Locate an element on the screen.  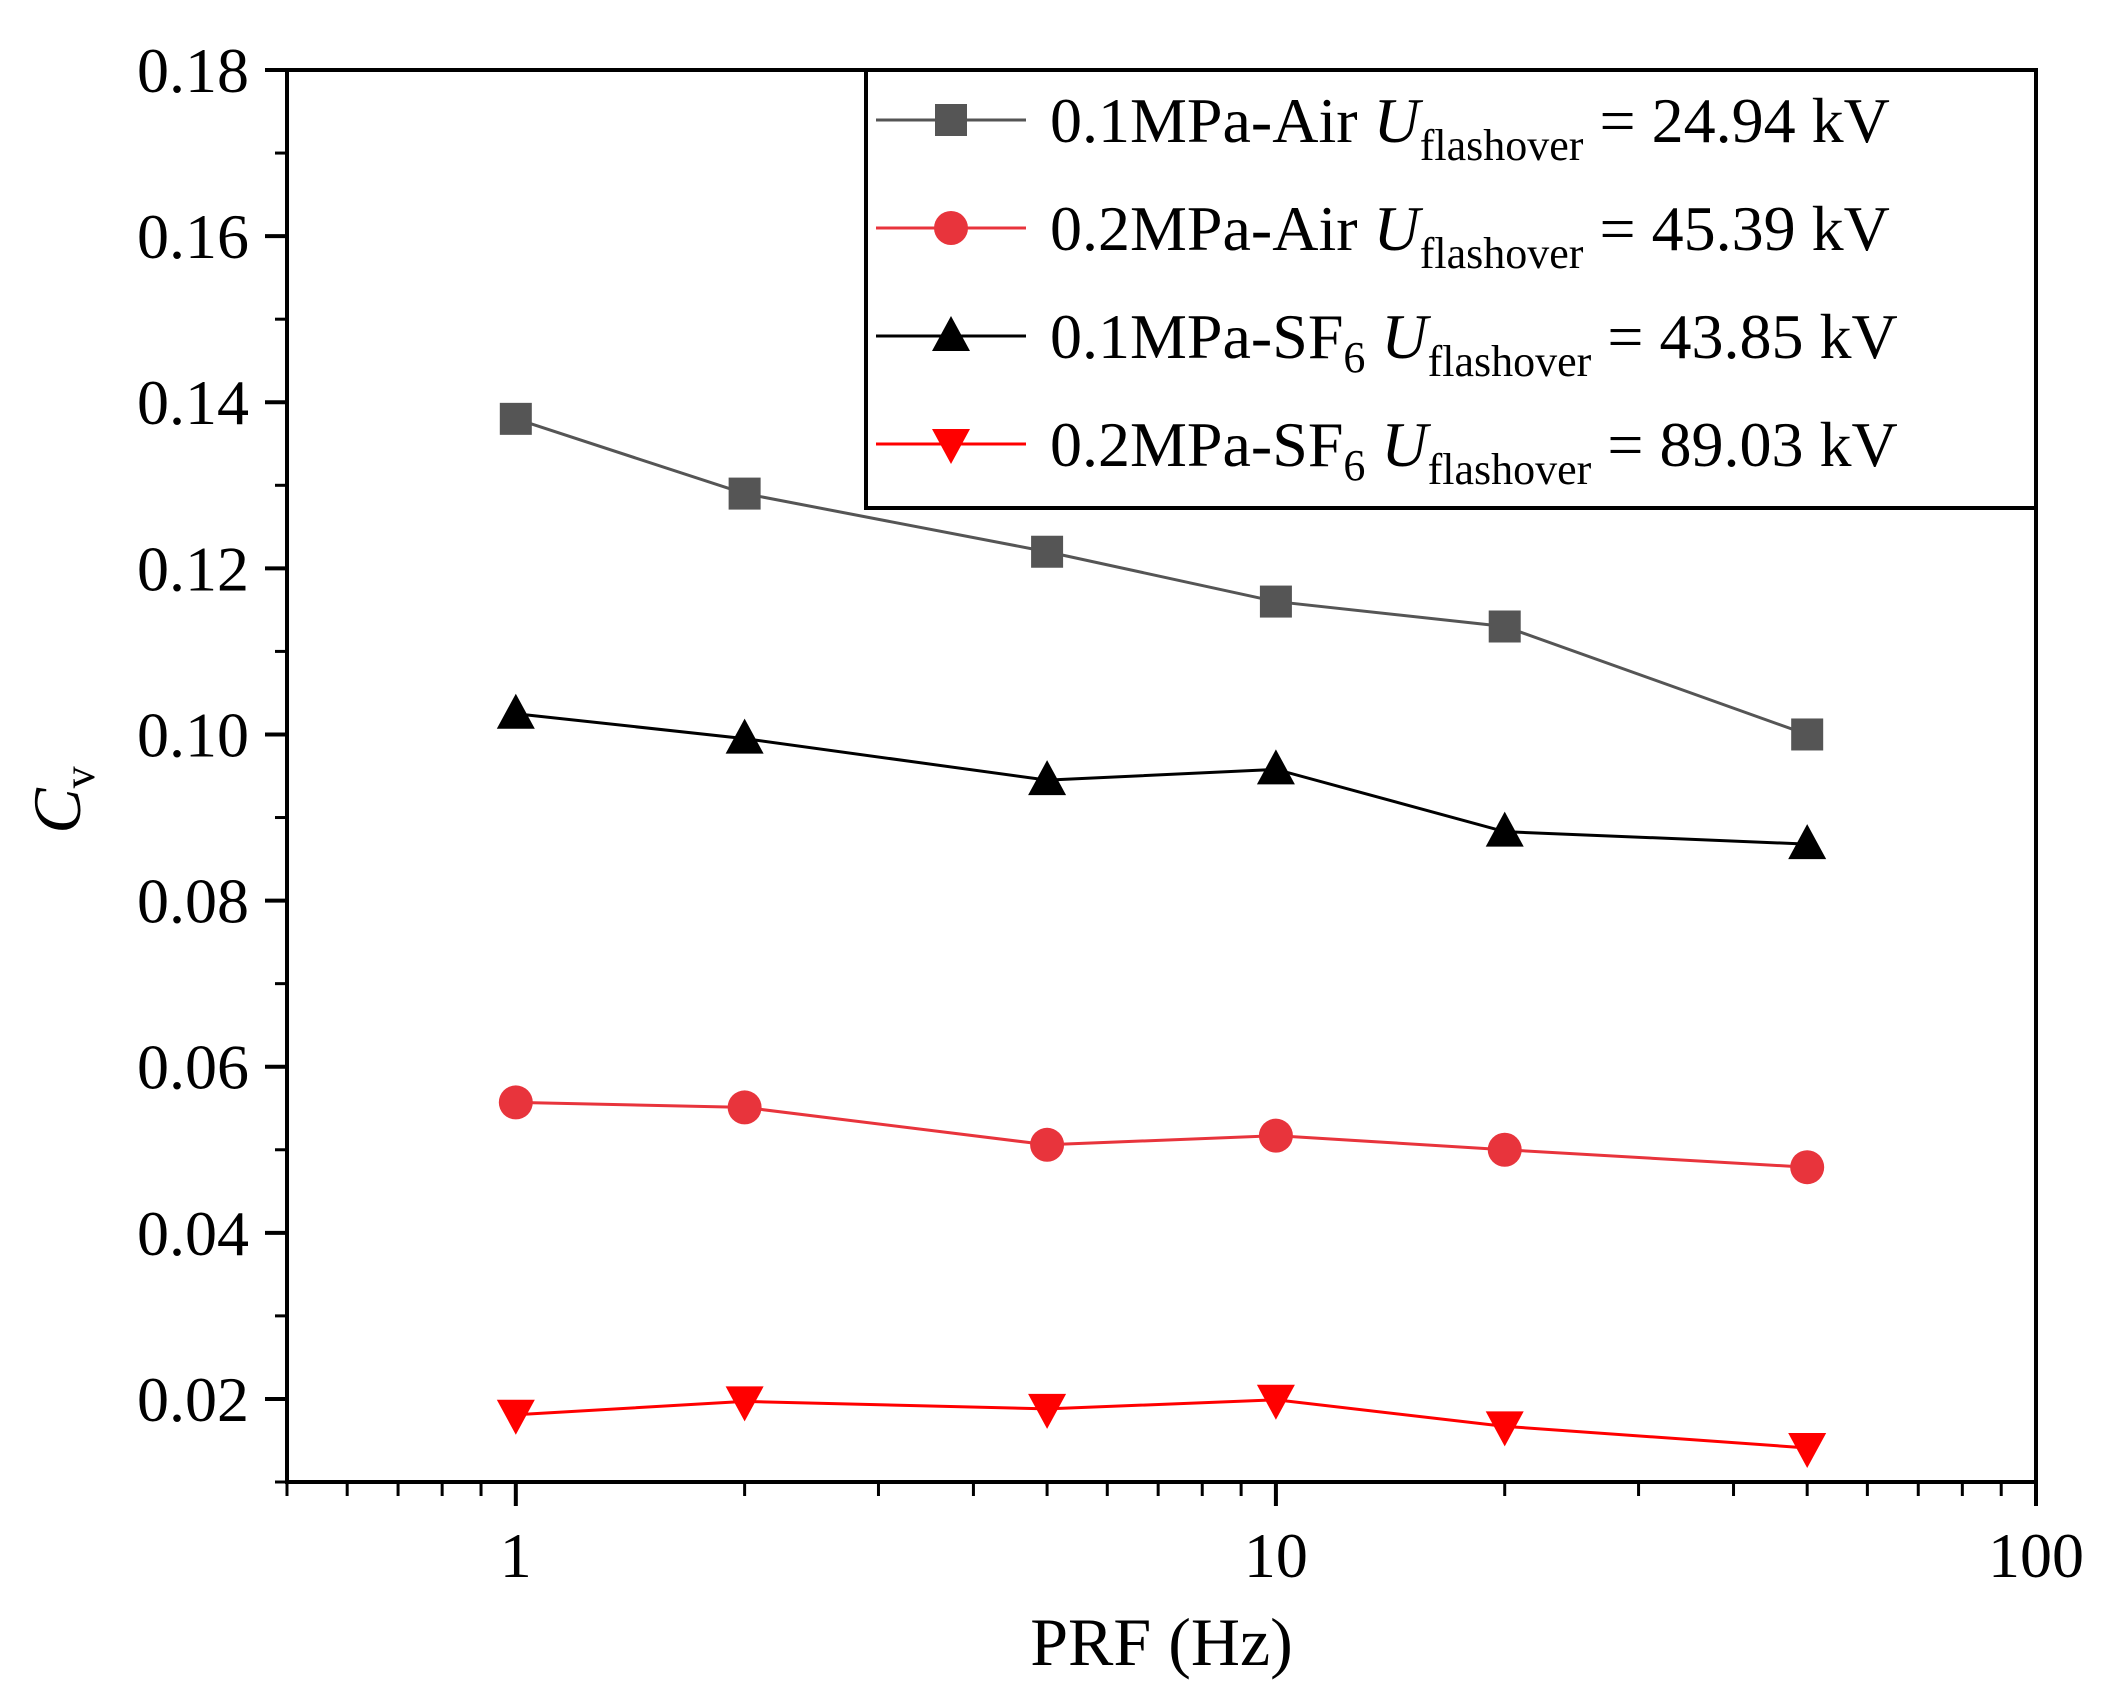
y-tick-label: 0.10 is located at coordinates (193, 734).